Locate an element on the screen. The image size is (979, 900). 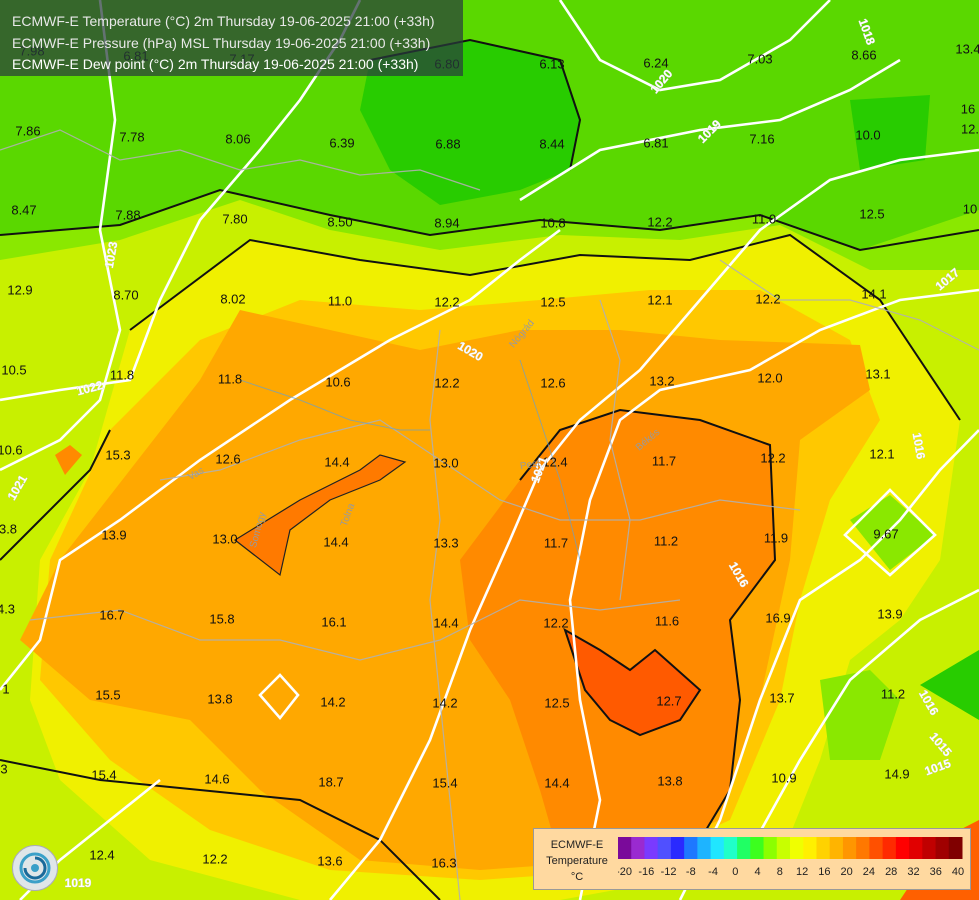
legend-tick-label: 8 is located at coordinates (780, 872).